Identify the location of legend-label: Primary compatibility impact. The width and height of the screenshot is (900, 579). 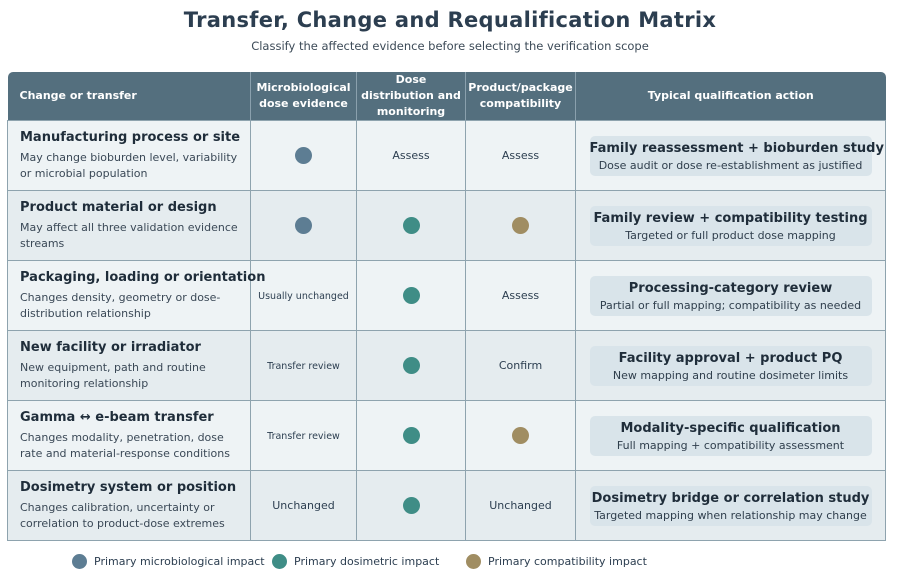
(567, 561).